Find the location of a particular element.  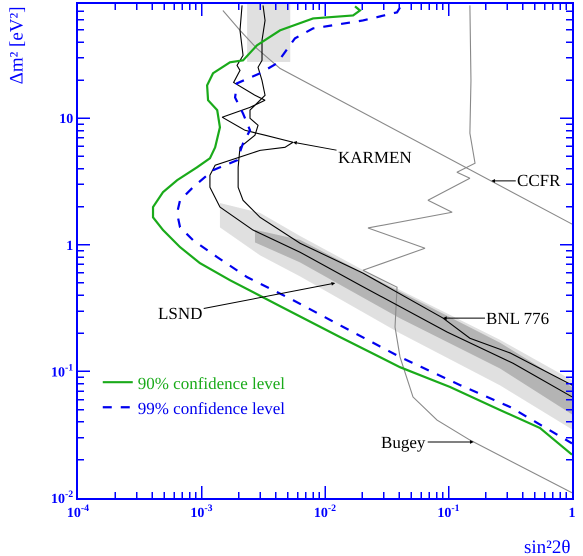

legend-label: 99% confidence level is located at coordinates (212, 408).